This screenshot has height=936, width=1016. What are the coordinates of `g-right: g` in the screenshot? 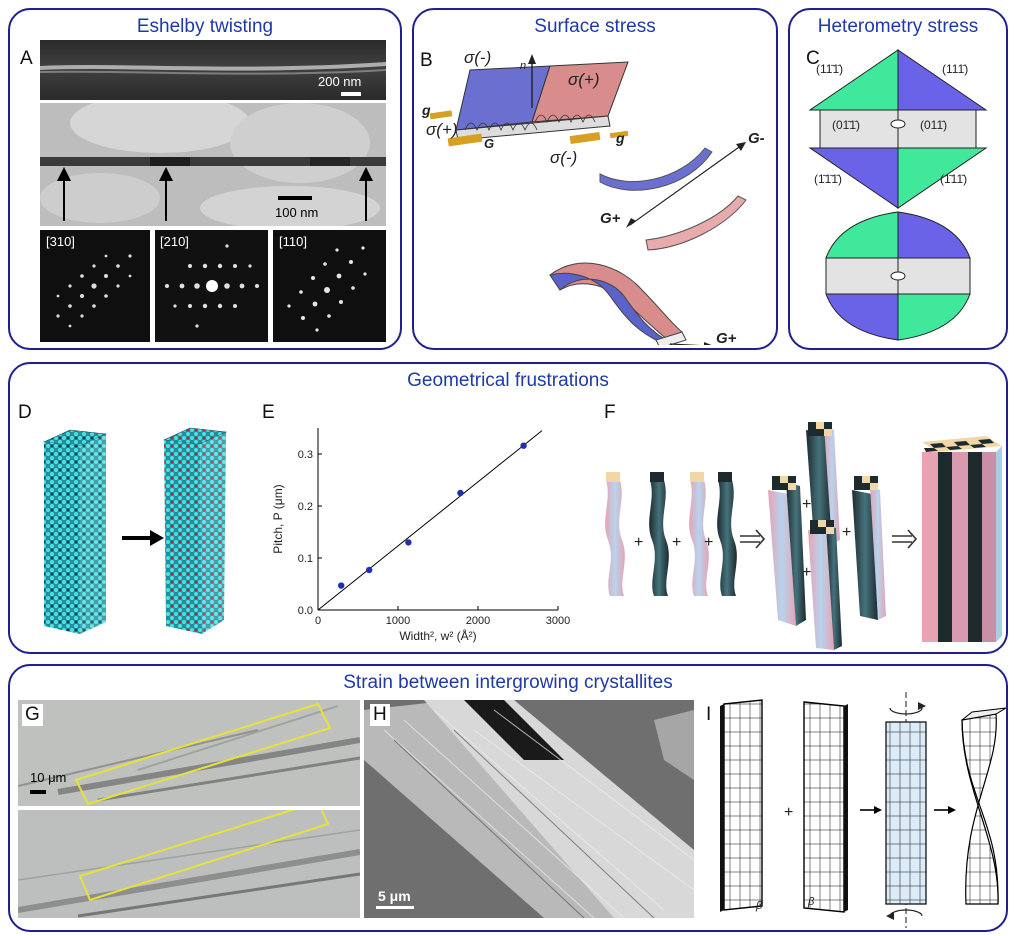 It's located at (620, 138).